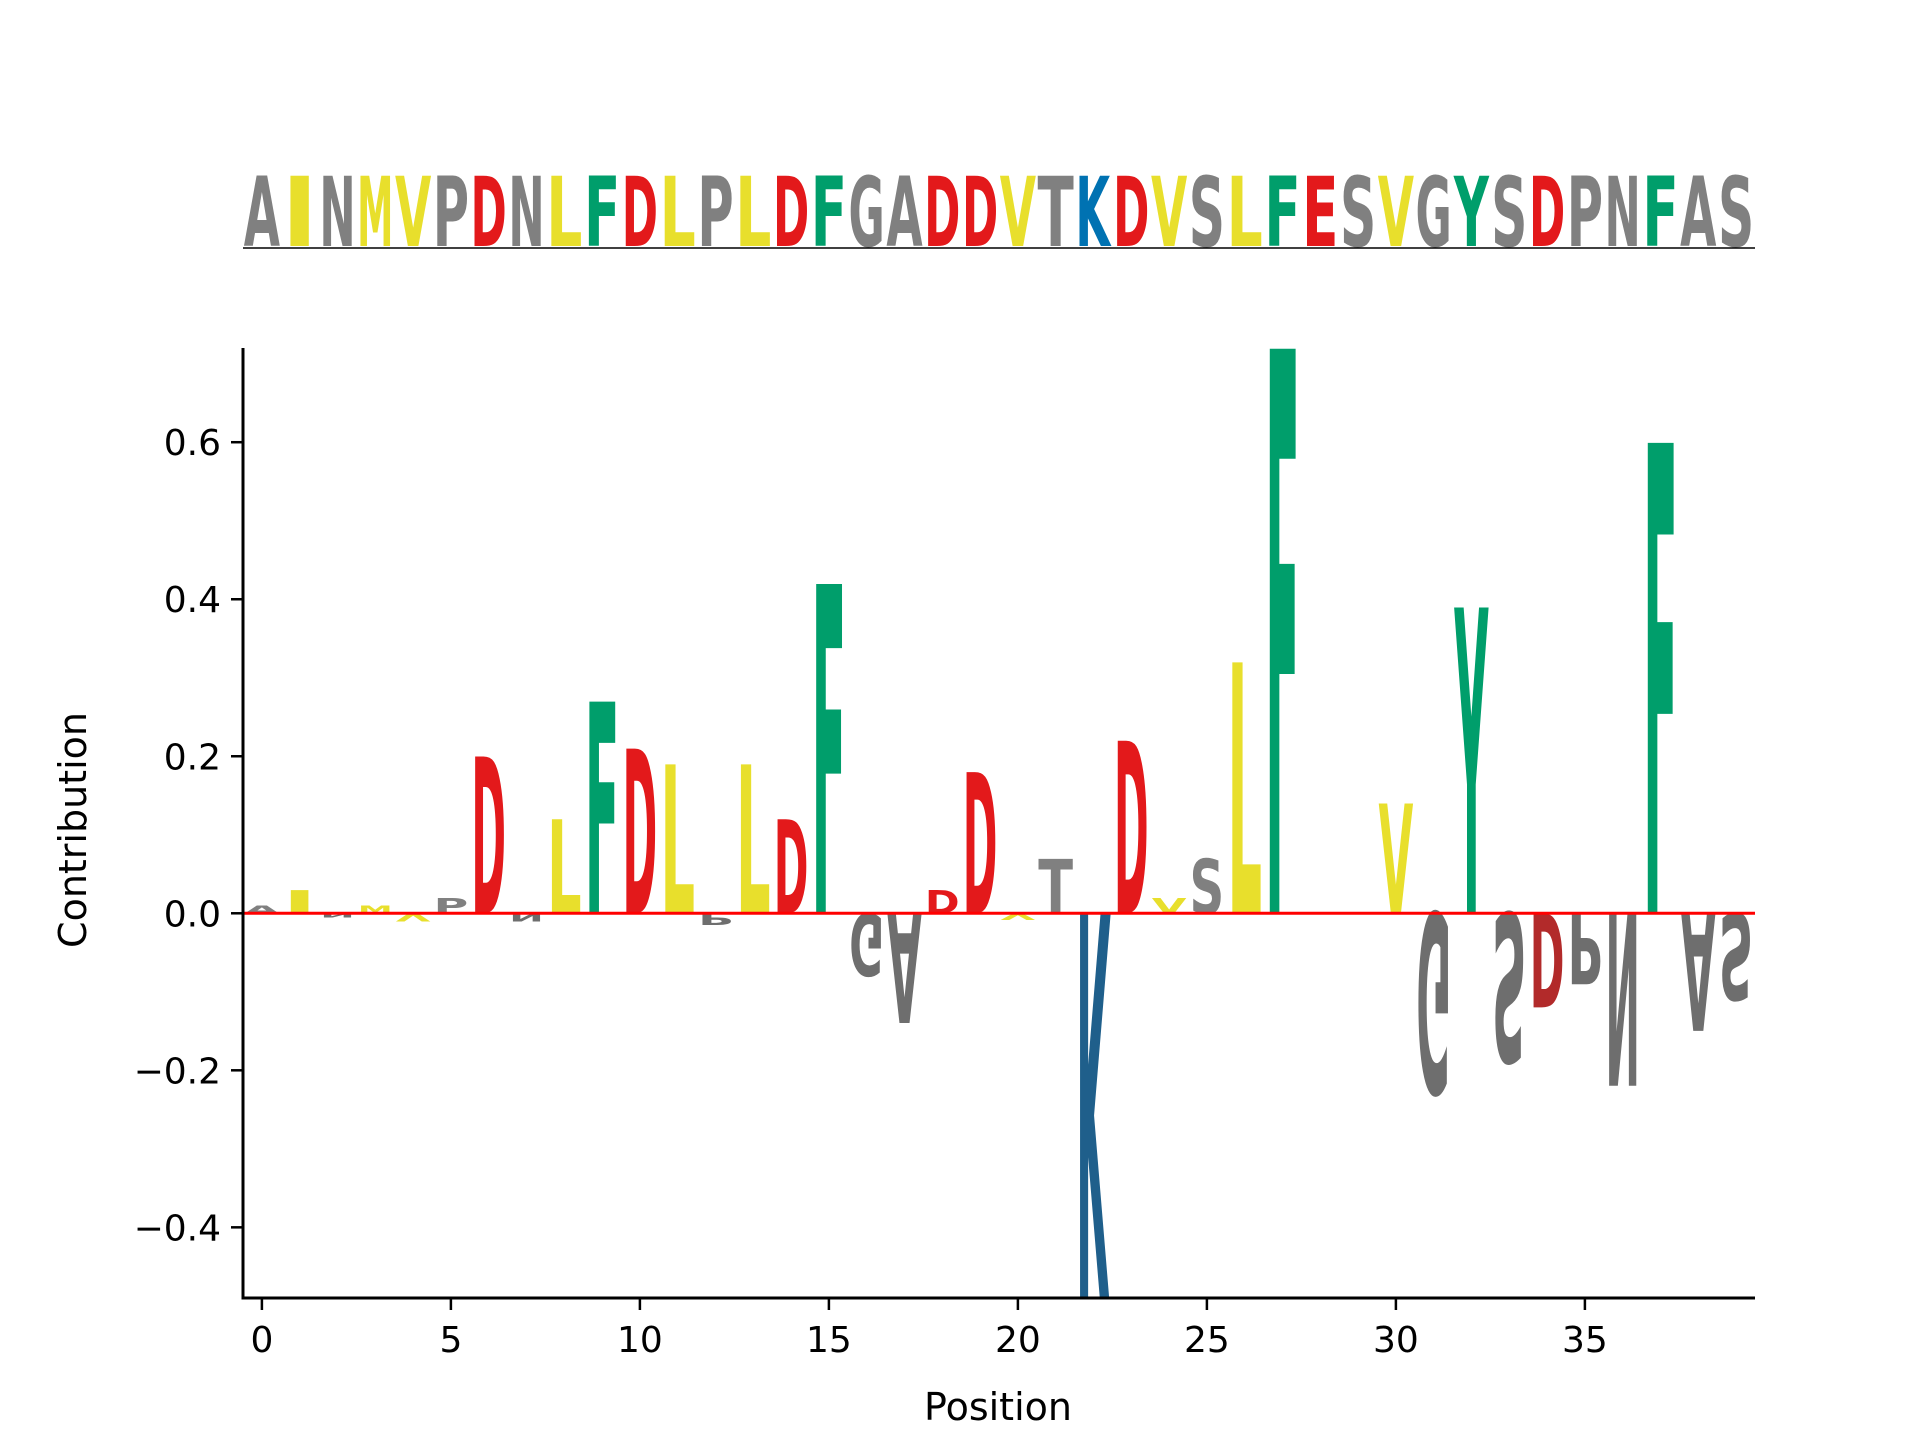 The width and height of the screenshot is (1920, 1440). What do you see at coordinates (1320, 213) in the screenshot?
I see `svg-text: E` at bounding box center [1320, 213].